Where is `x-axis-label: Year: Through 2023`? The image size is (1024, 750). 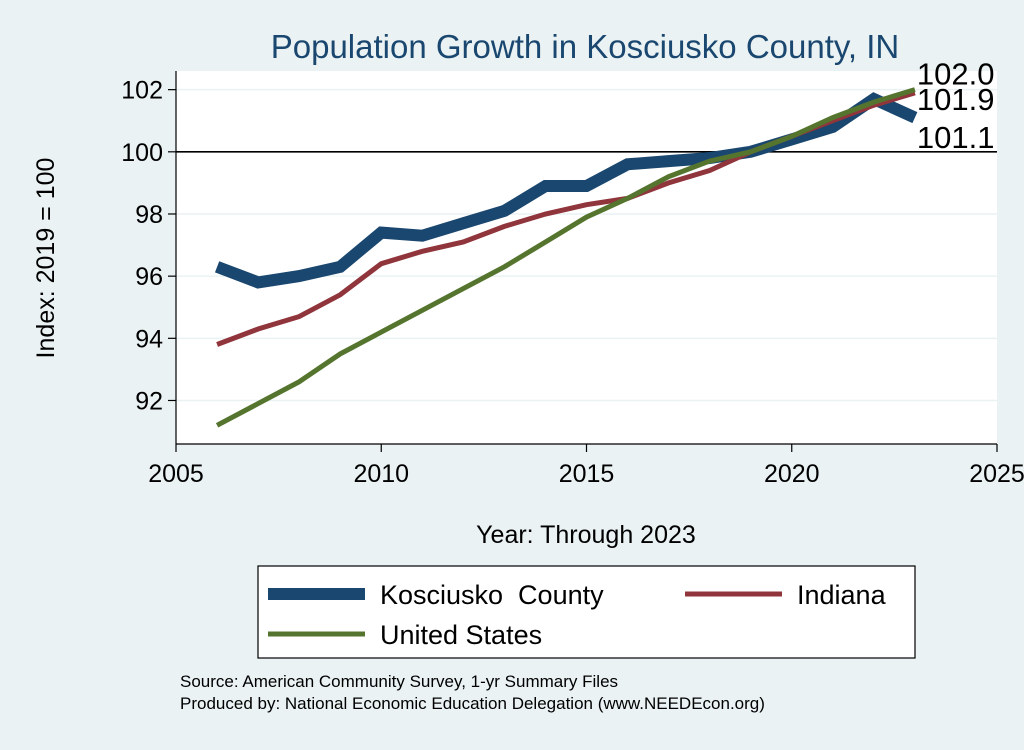
x-axis-label: Year: Through 2023 is located at coordinates (586, 535).